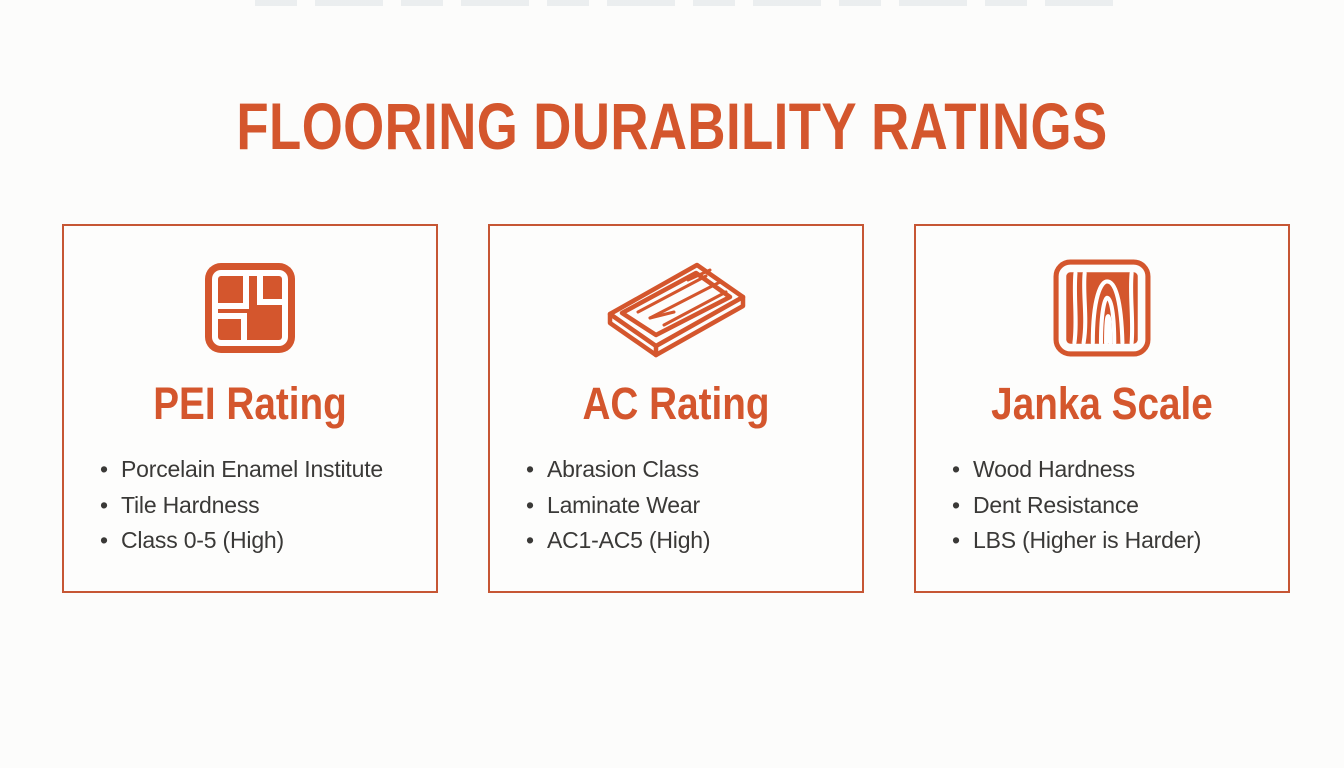 This screenshot has height=768, width=1344. Describe the element at coordinates (1116, 470) in the screenshot. I see `bullet-item: Wood Hardness` at that location.